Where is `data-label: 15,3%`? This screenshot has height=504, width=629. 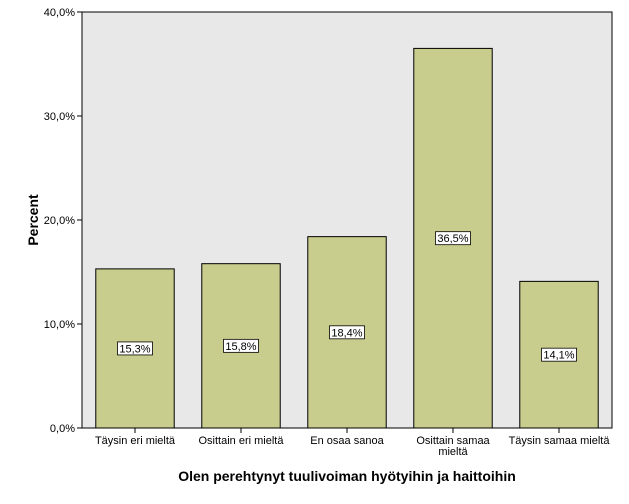
data-label: 15,3% is located at coordinates (134, 349).